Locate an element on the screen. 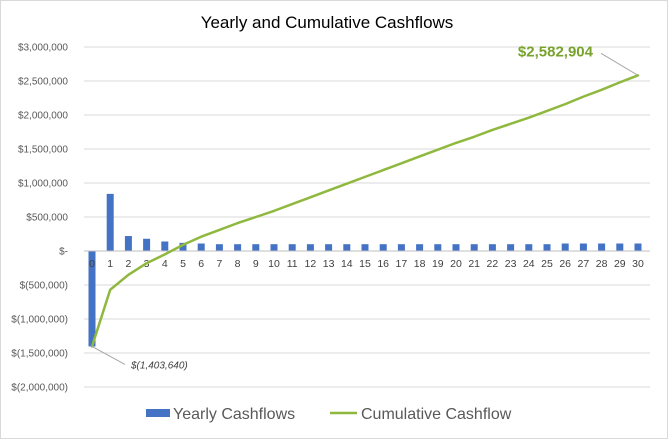 The height and width of the screenshot is (439, 668). x-tick-label: 26 is located at coordinates (565, 264).